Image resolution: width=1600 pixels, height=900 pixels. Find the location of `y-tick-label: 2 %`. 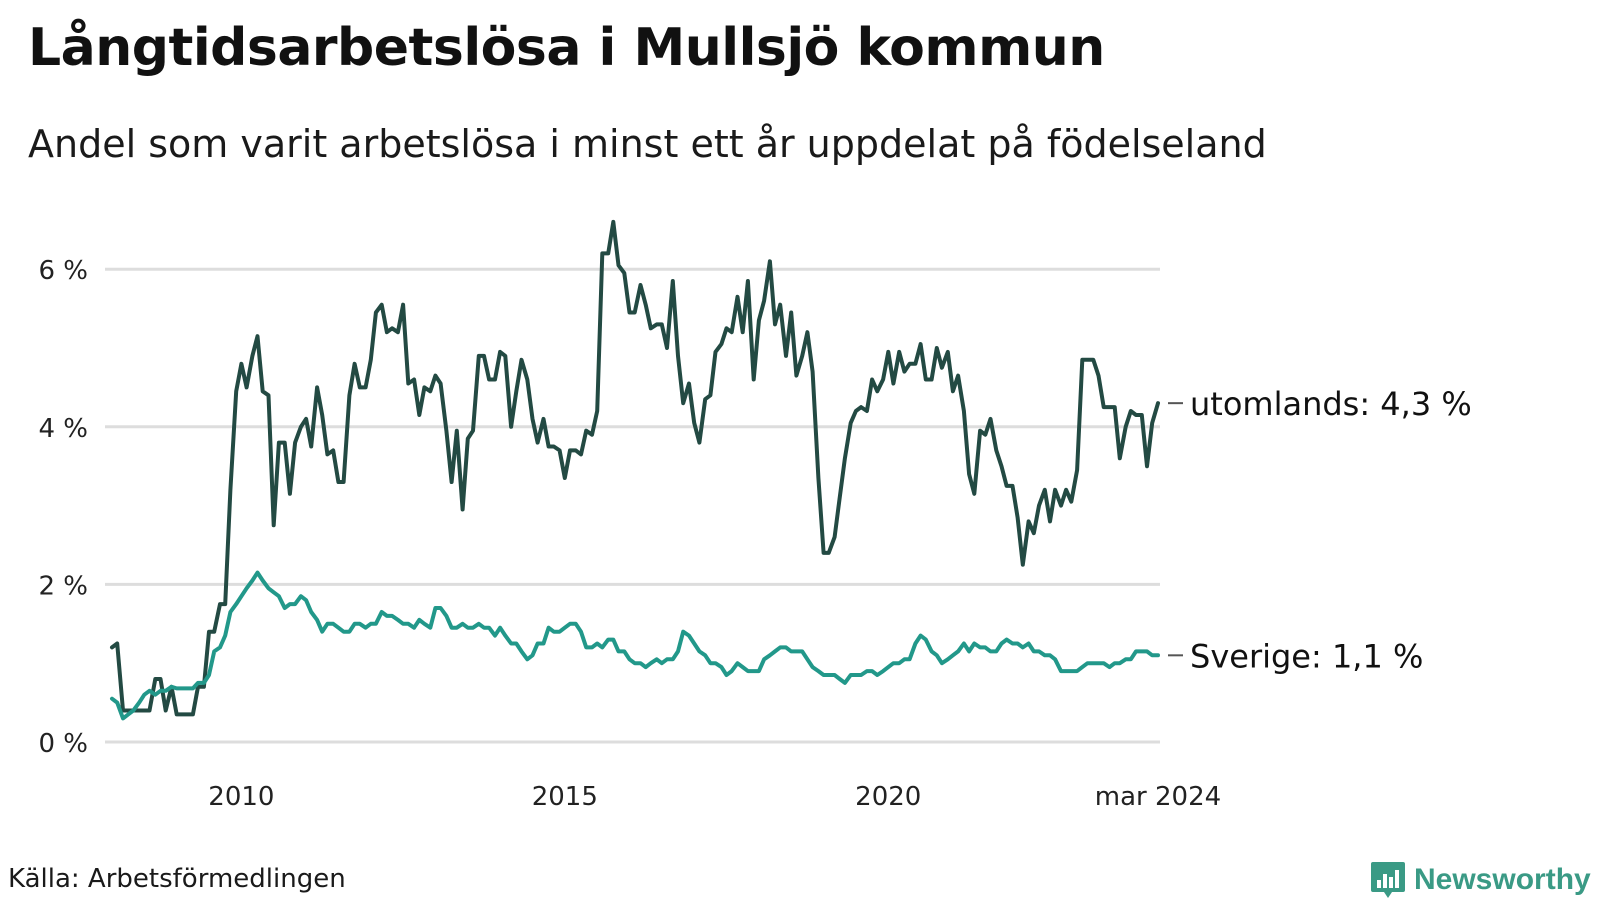

y-tick-label: 2 % is located at coordinates (63, 586).